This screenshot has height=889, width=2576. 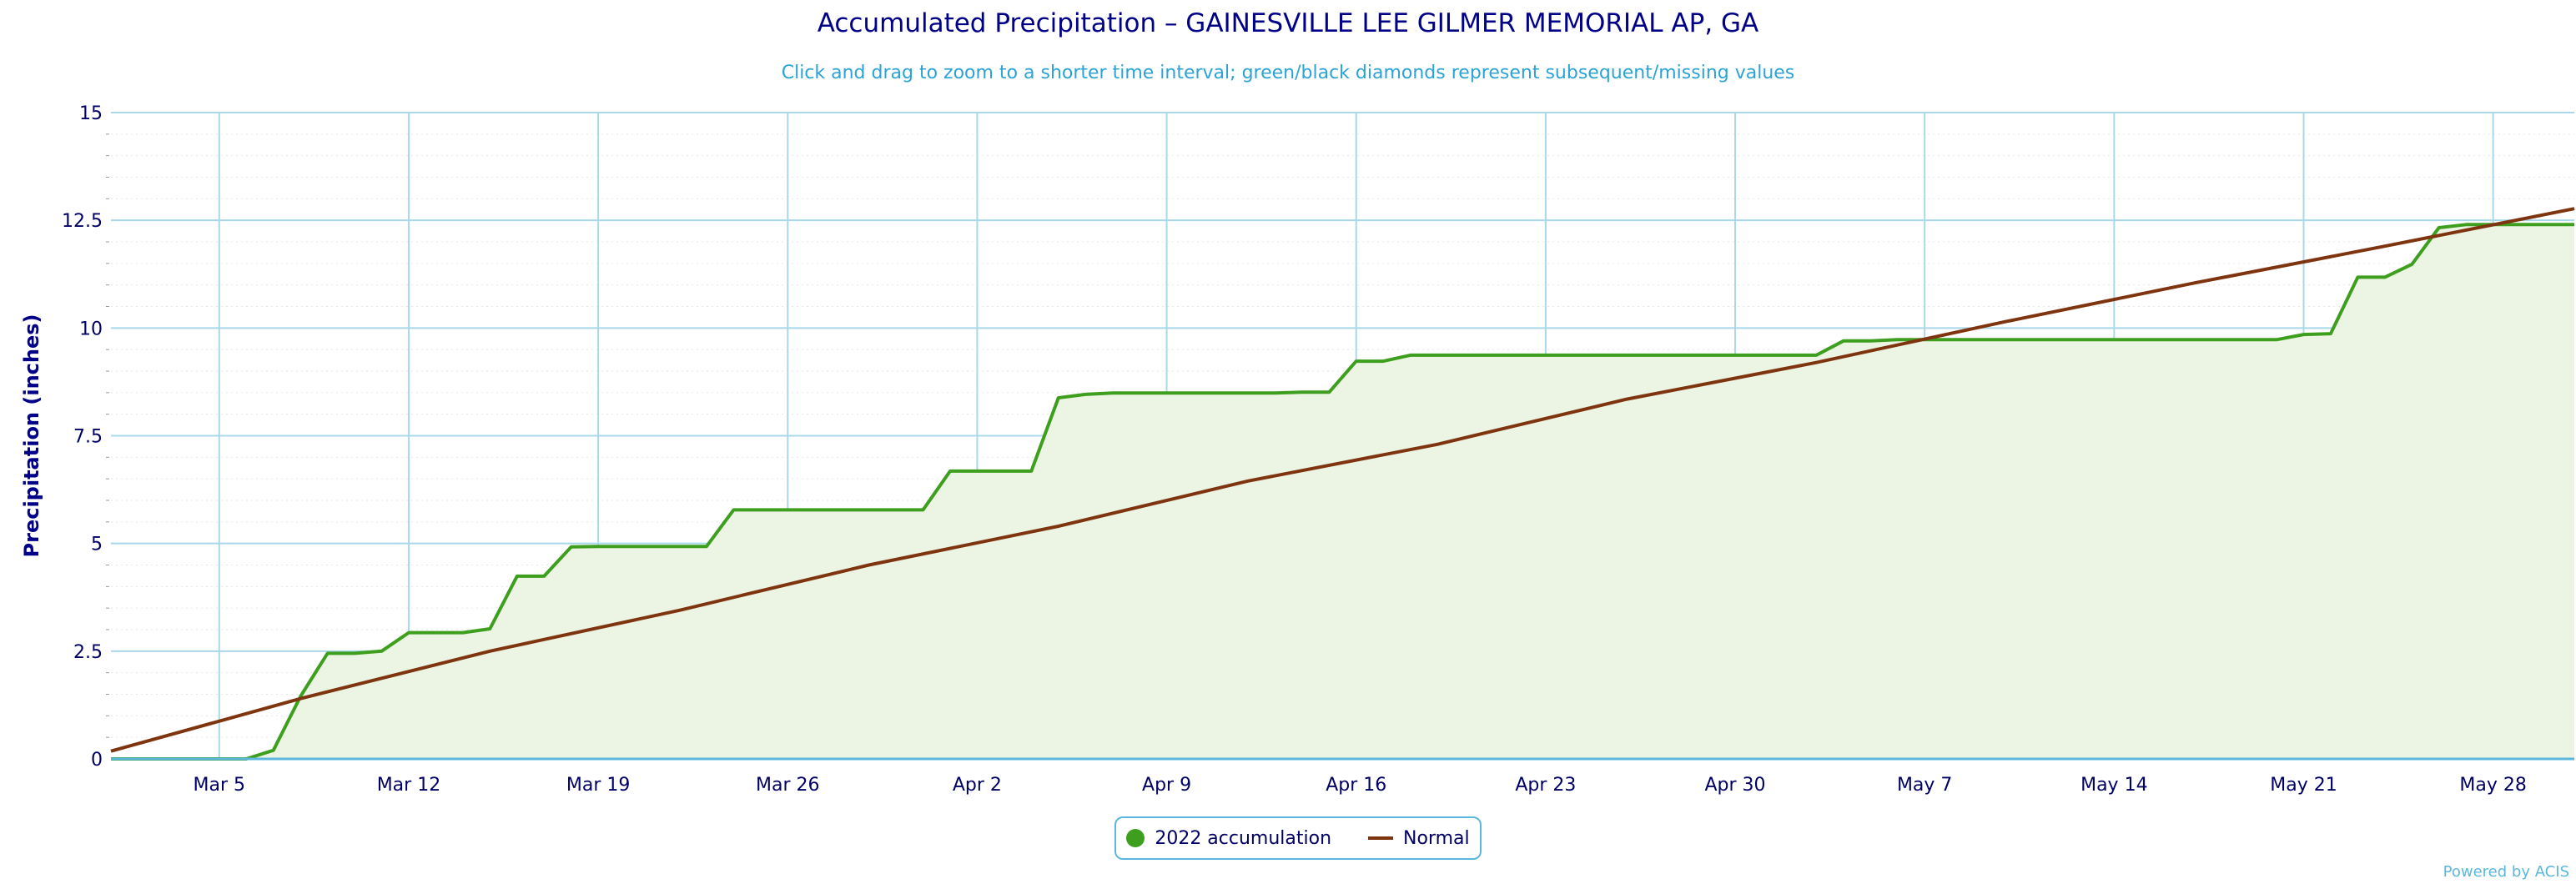 What do you see at coordinates (1924, 785) in the screenshot?
I see `x-tick-label: May 7` at bounding box center [1924, 785].